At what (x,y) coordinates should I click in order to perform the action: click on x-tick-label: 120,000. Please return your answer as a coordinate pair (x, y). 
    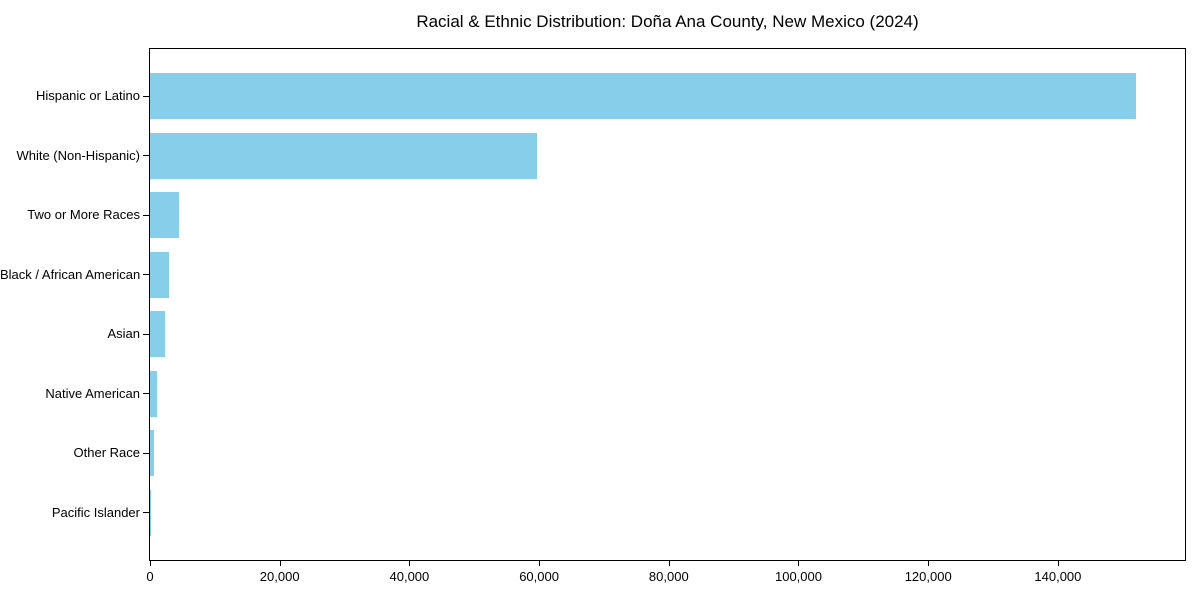
    Looking at the image, I should click on (928, 576).